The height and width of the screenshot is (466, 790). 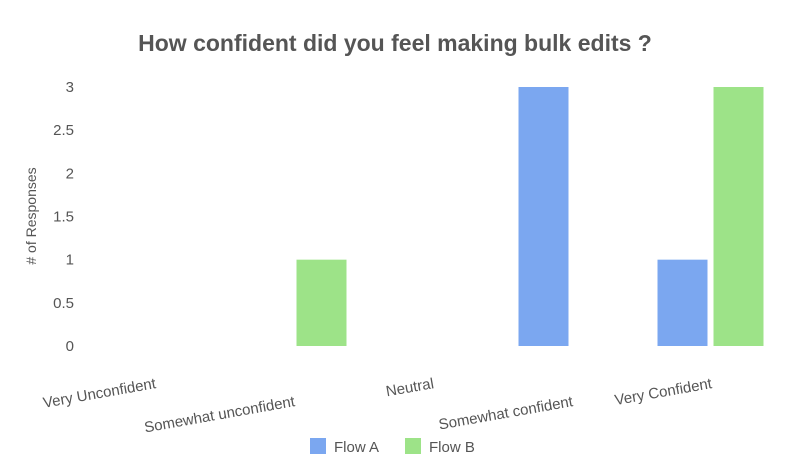 I want to click on legend: Flow A Flow B, so click(x=392, y=447).